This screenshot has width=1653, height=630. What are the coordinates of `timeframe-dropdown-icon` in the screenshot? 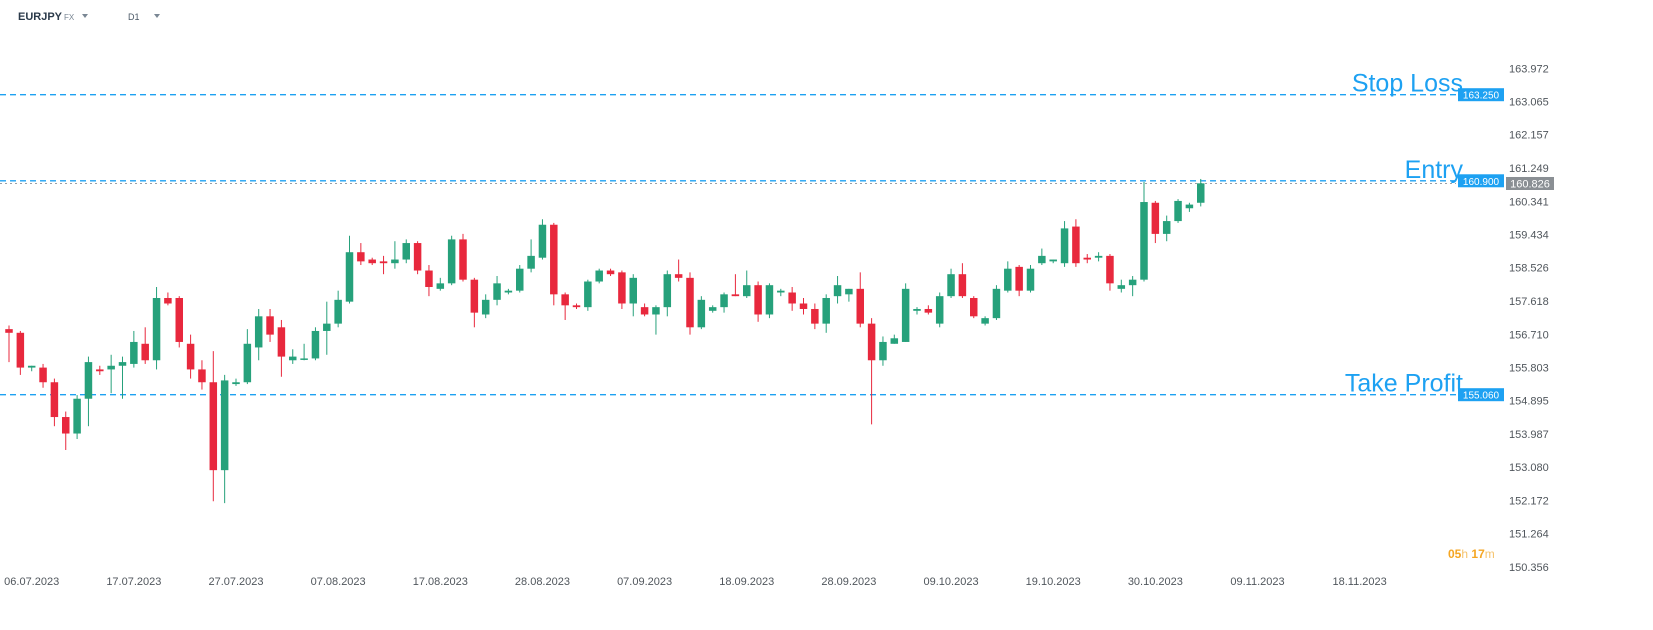 It's located at (157, 16).